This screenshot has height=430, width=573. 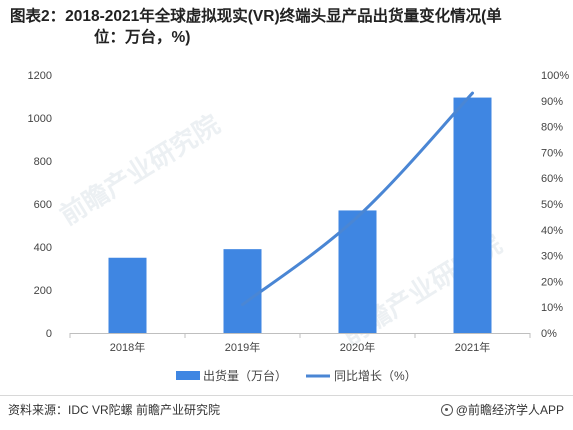 I want to click on chart-title-line2: 位：万台，%), so click(x=142, y=37).